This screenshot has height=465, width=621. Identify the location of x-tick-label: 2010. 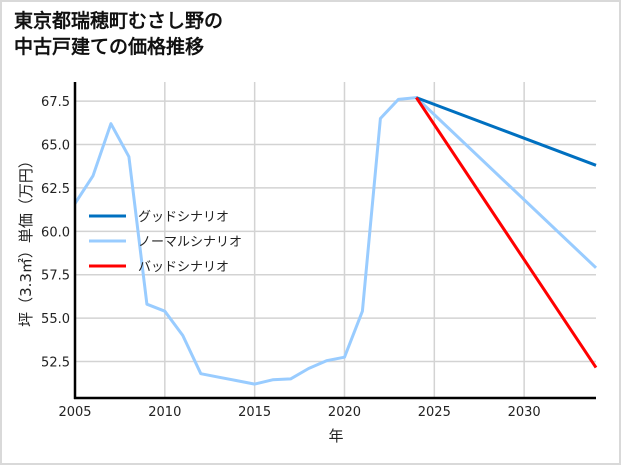
(164, 412).